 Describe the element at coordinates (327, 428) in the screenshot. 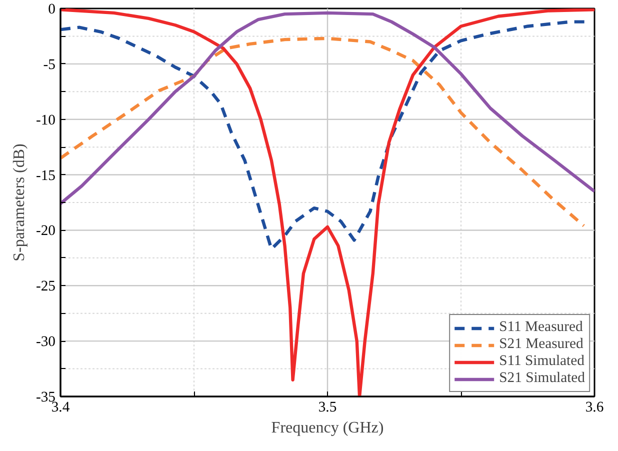

I see `x-axis-title: Frequency (GHz)` at that location.